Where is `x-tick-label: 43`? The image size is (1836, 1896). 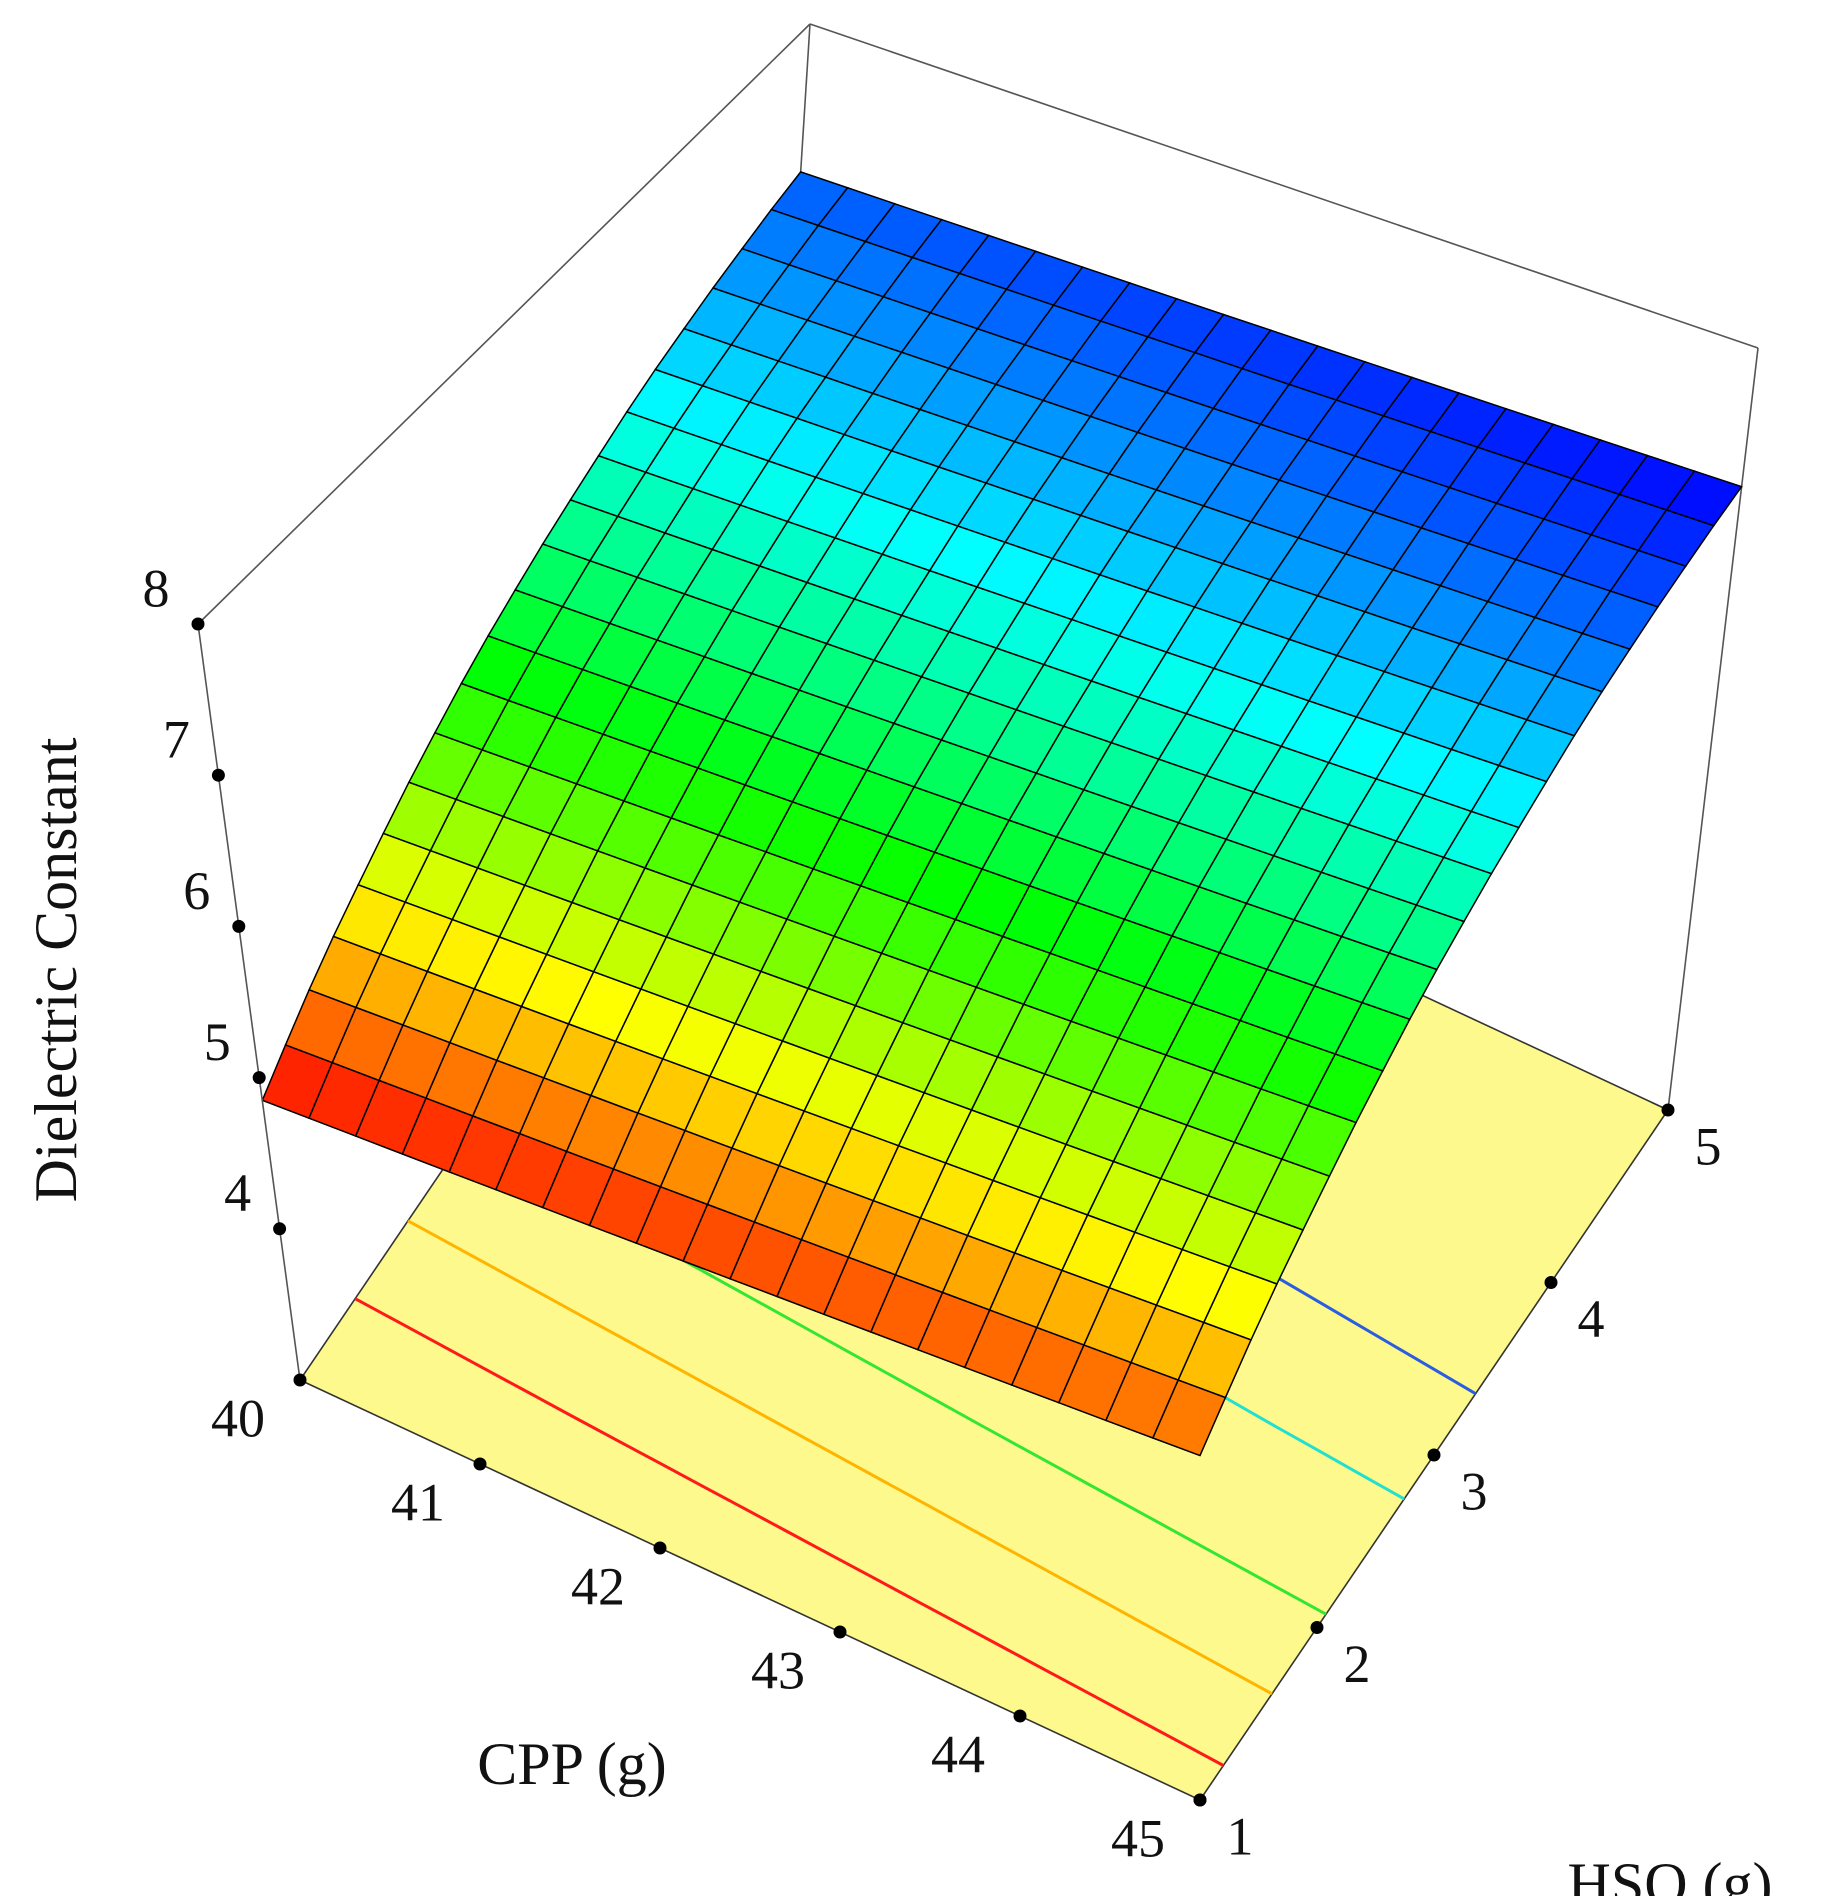
x-tick-label: 43 is located at coordinates (778, 1670).